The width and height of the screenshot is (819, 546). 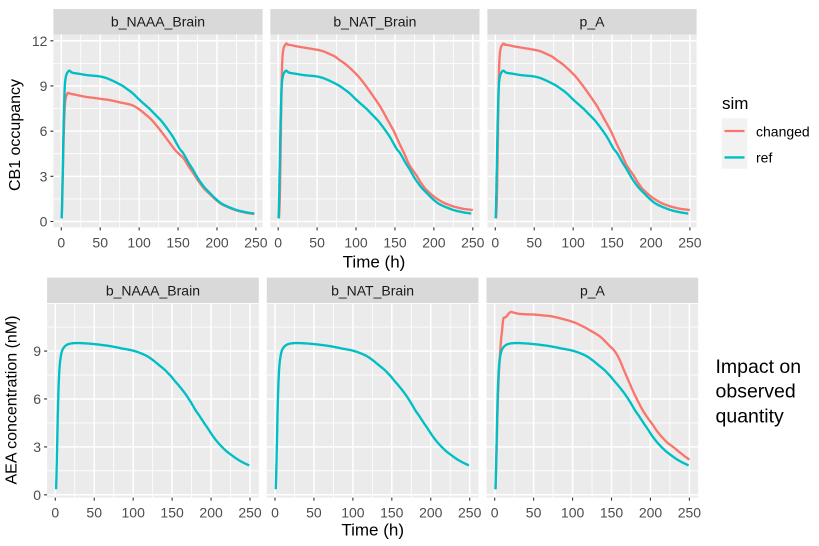 I want to click on svg-text: sim, so click(x=735, y=103).